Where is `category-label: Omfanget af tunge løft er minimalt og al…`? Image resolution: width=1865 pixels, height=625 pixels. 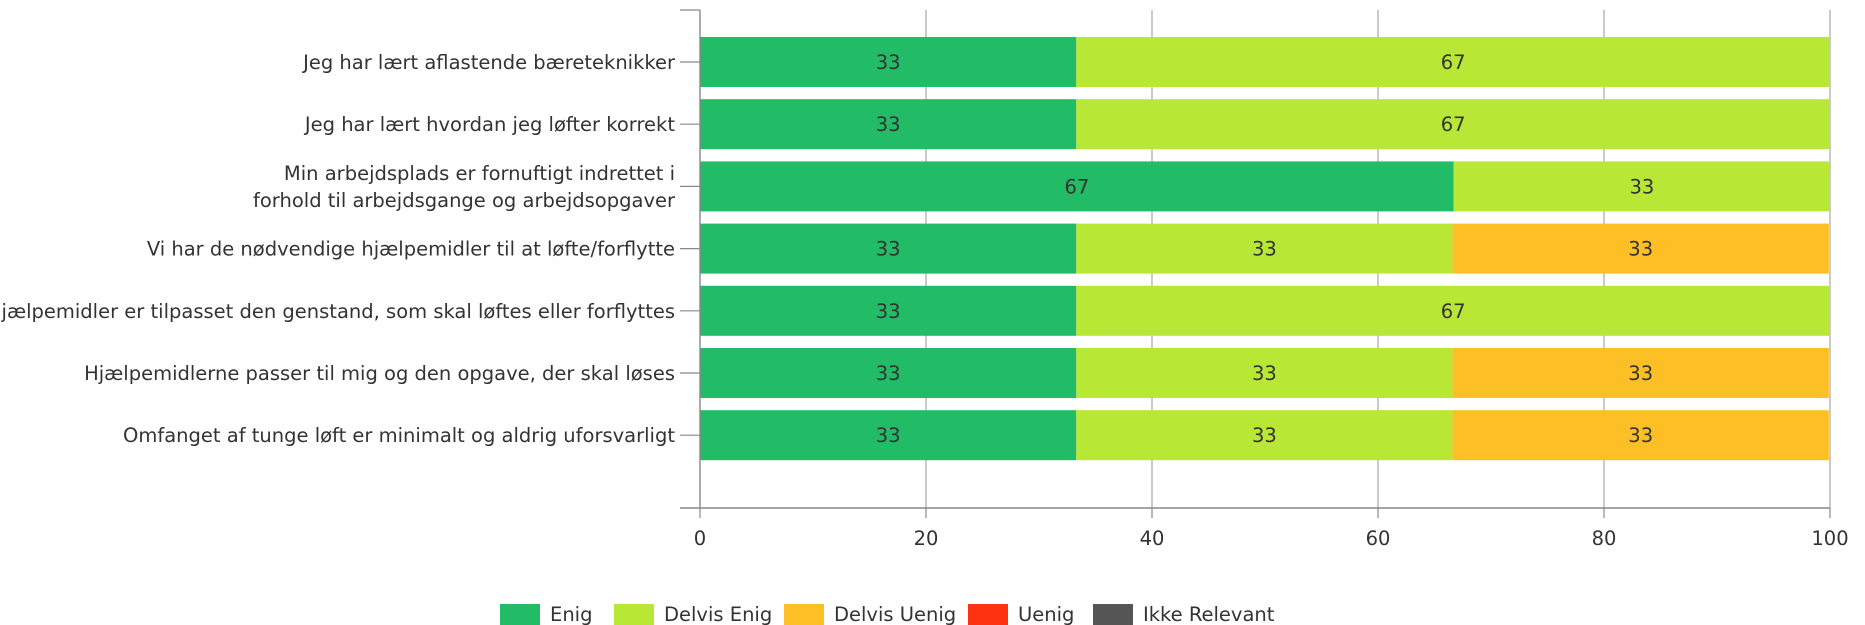
category-label: Omfanget af tunge løft er minimalt og al… is located at coordinates (399, 435).